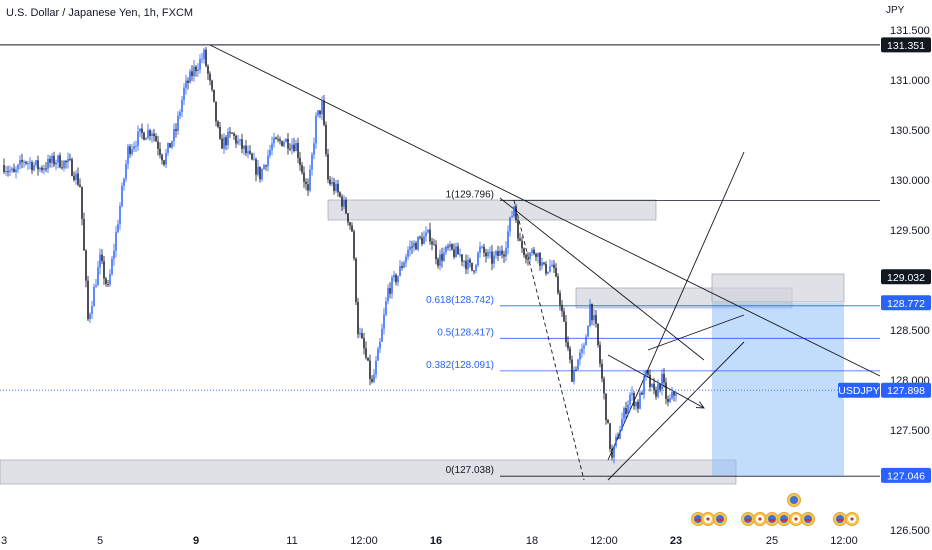  What do you see at coordinates (656, 381) in the screenshot?
I see `projection-arrow` at bounding box center [656, 381].